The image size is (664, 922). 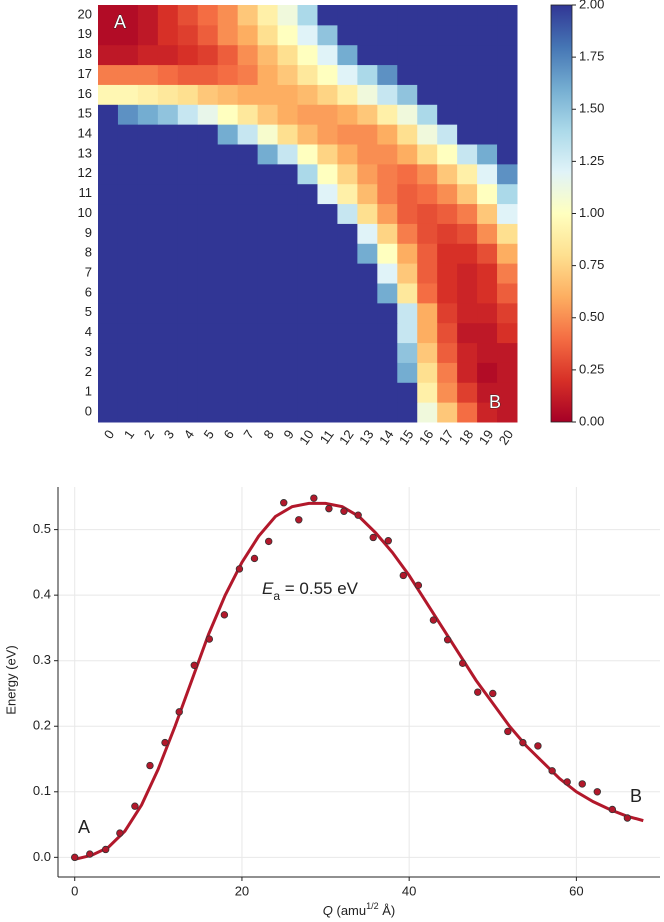 What do you see at coordinates (306, 437) in the screenshot?
I see `x-tick-label: 10` at bounding box center [306, 437].